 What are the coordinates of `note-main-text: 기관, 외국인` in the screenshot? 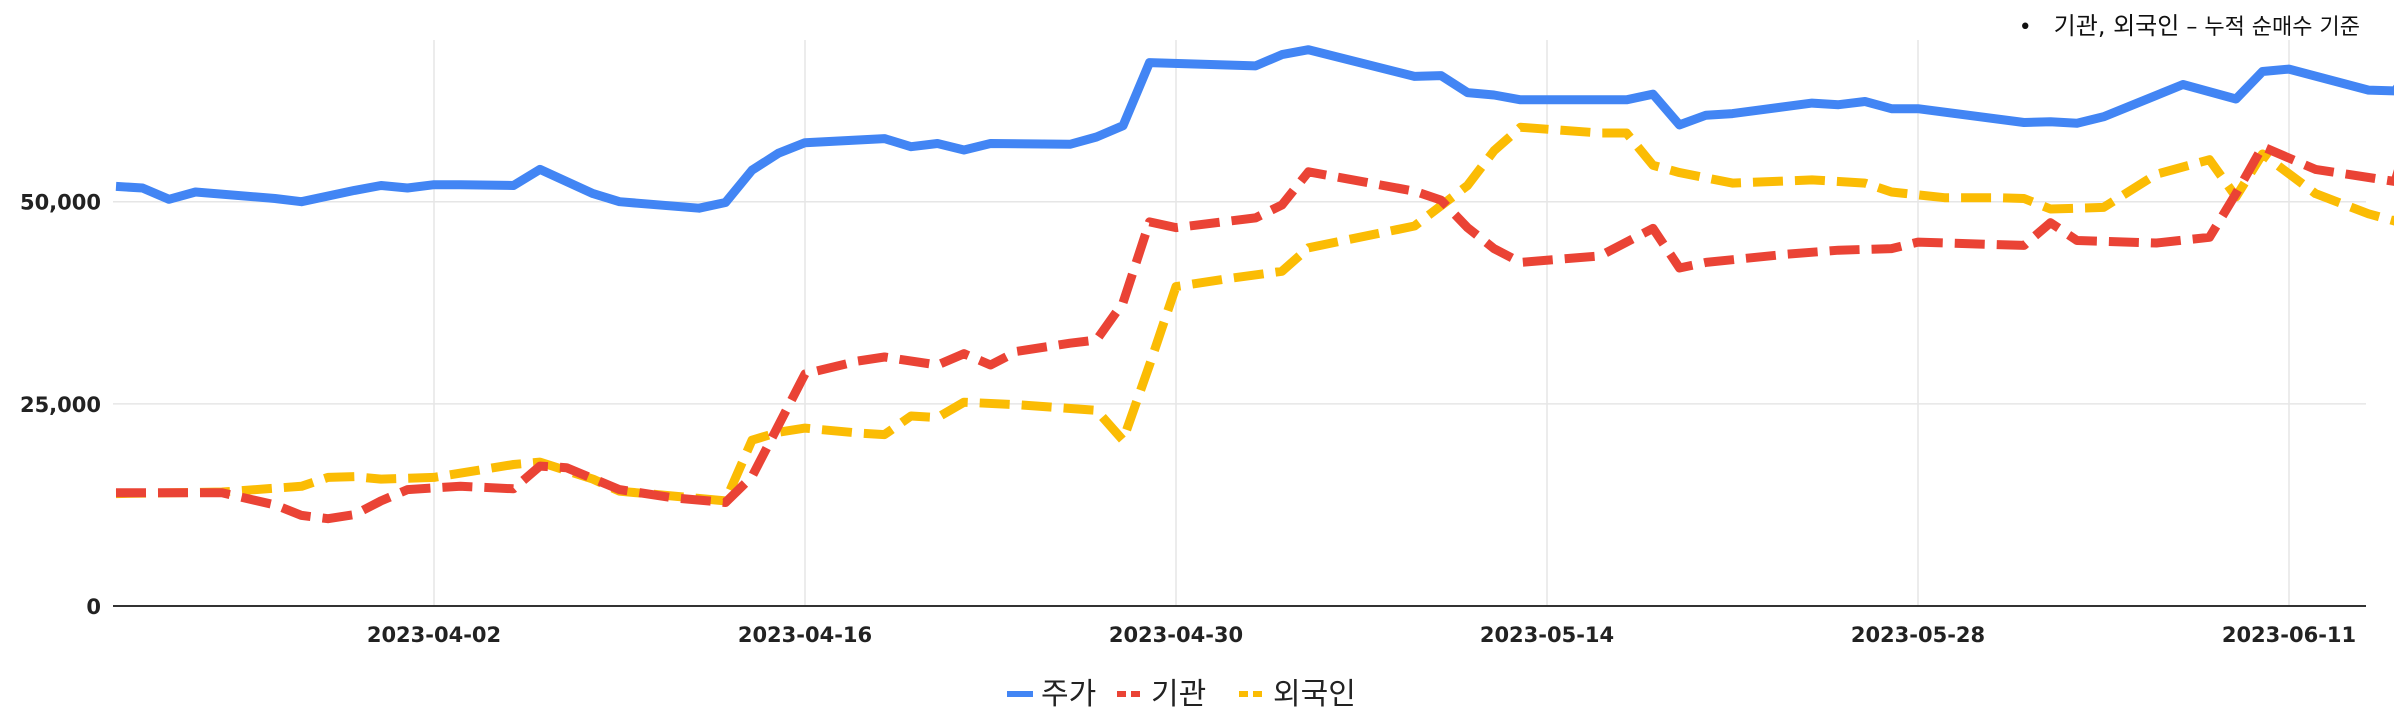 It's located at (2116, 26).